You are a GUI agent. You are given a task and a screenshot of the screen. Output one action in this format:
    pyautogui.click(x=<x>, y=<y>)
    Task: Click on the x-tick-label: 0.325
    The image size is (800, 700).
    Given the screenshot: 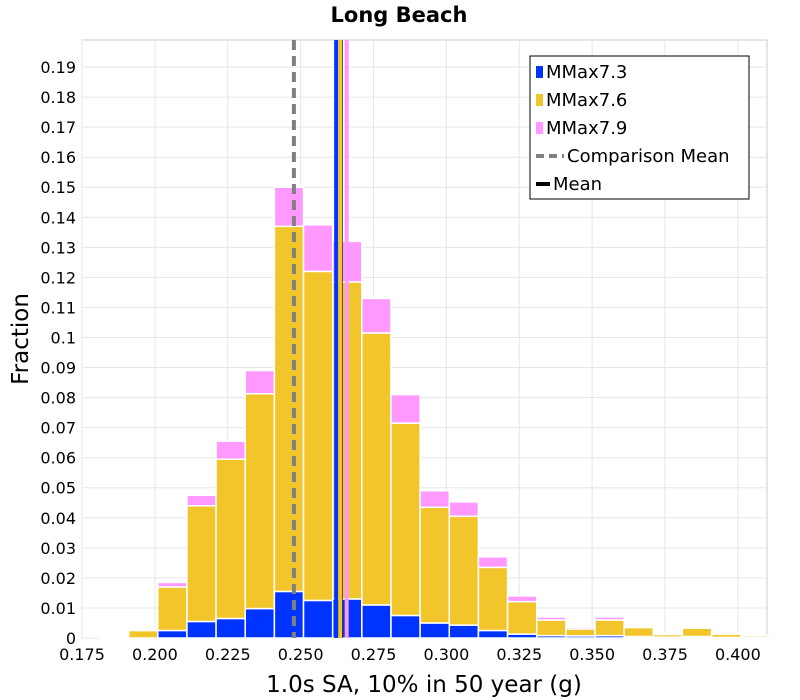 What is the action you would take?
    pyautogui.click(x=519, y=654)
    